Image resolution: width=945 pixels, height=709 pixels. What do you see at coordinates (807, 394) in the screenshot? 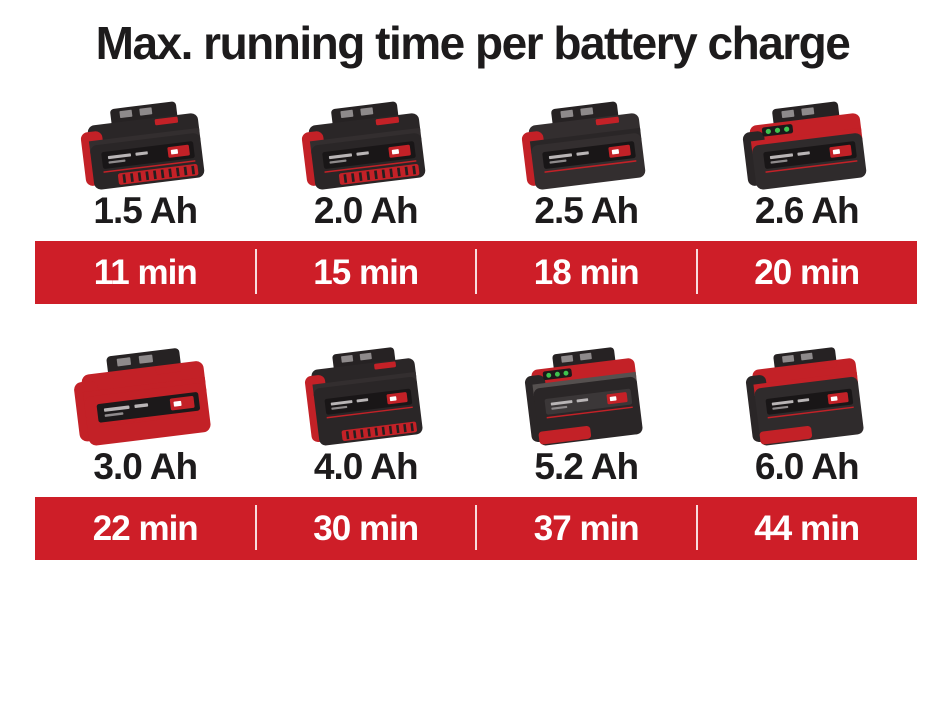
I see `battery-image-6-0ah` at bounding box center [807, 394].